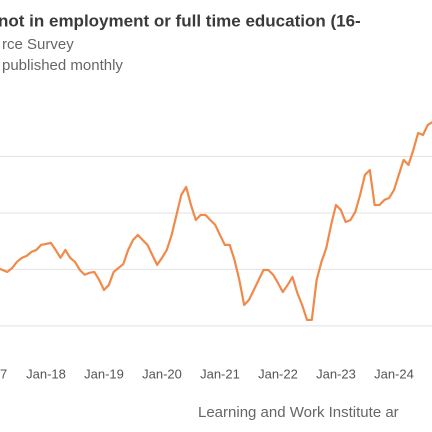 This screenshot has height=432, width=432. I want to click on x-tick-label: Jan-20, so click(162, 373).